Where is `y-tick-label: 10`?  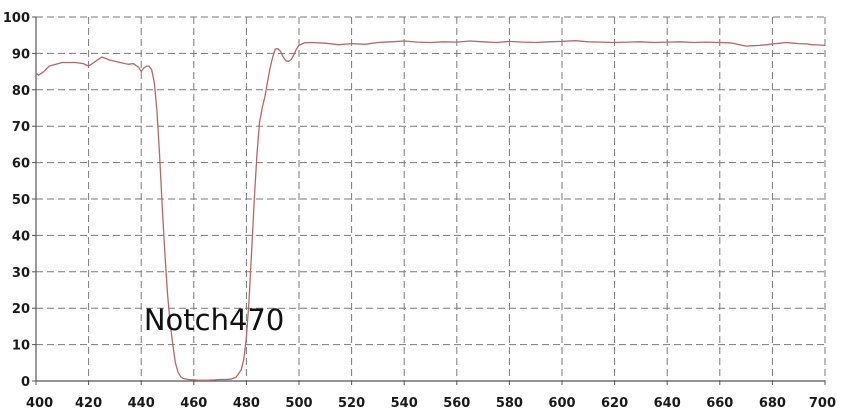 y-tick-label: 10 is located at coordinates (21, 346).